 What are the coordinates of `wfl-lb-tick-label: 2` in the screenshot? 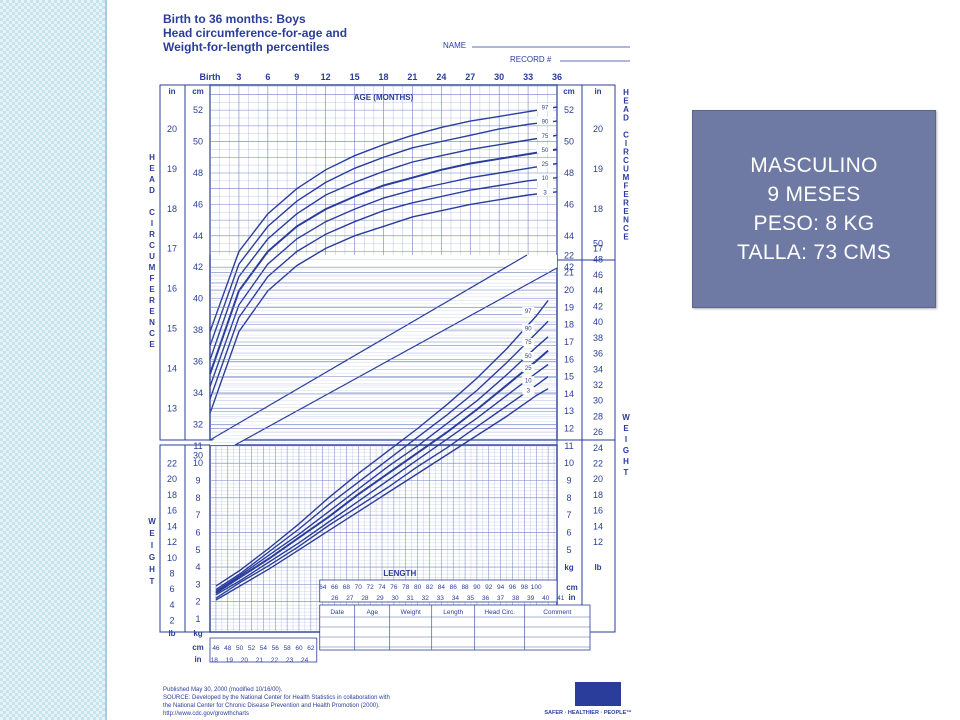 It's located at (171, 621).